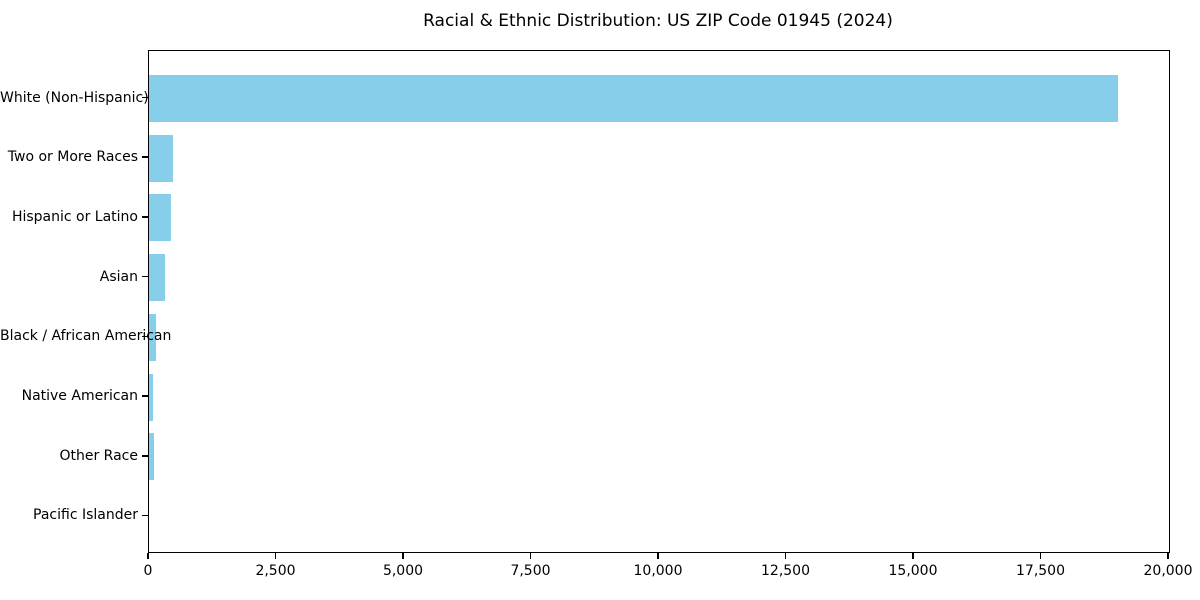 The width and height of the screenshot is (1200, 600). Describe the element at coordinates (79, 396) in the screenshot. I see `y-tick-label-native-american: Native American` at that location.